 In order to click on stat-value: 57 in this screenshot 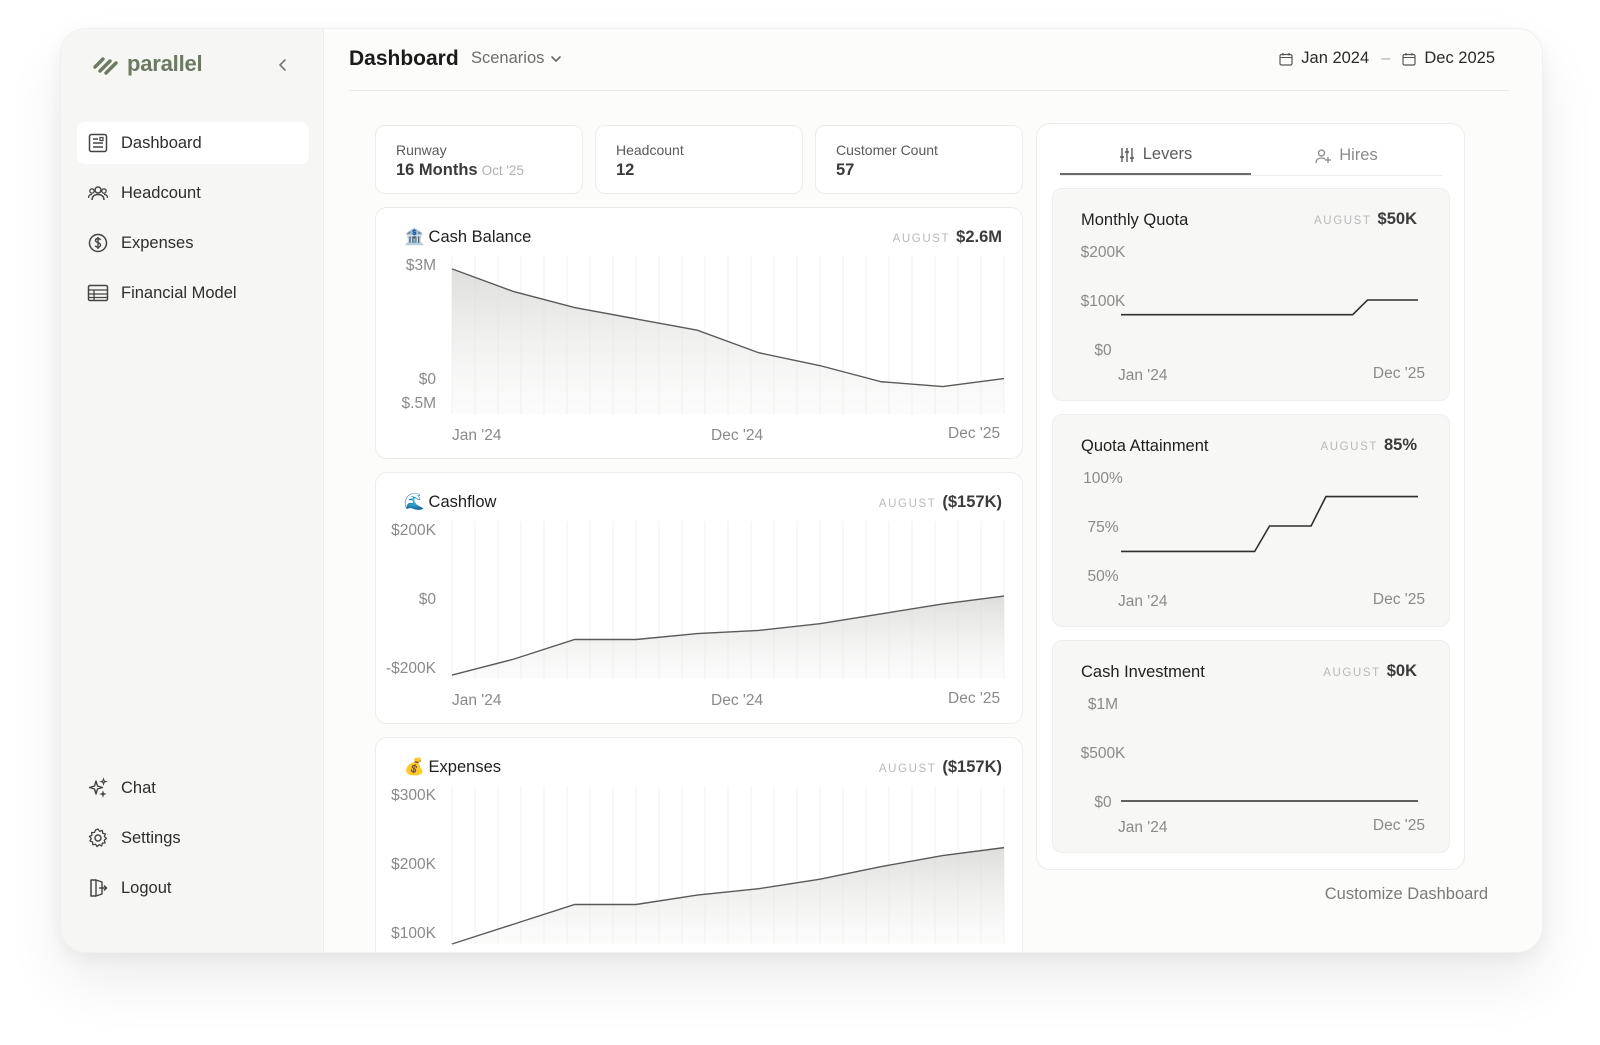, I will do `click(845, 170)`.